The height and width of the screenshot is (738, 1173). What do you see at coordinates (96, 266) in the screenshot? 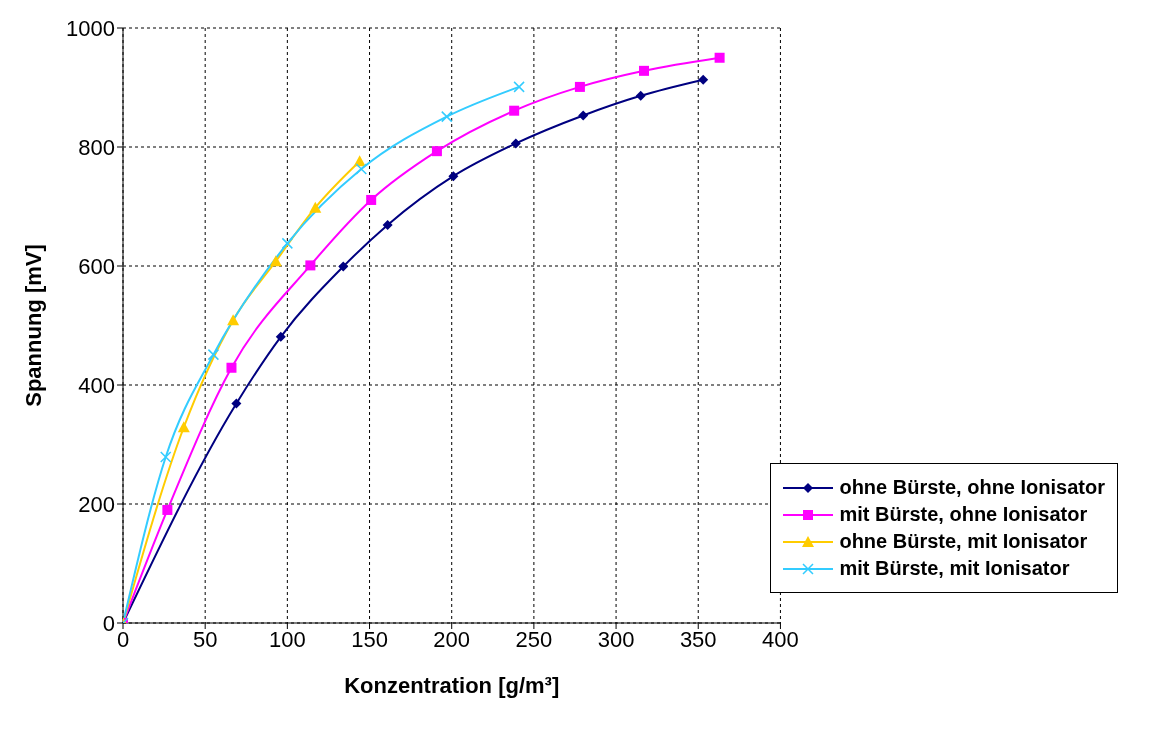
I see `y-tick-label: 600` at bounding box center [96, 266].